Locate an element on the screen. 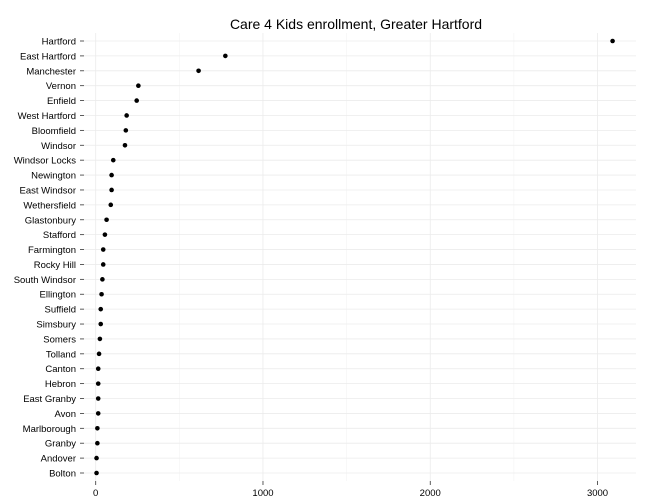 The height and width of the screenshot is (504, 648). chart-title: Care 4 Kids enrollment, Greater Hartford is located at coordinates (356, 24).